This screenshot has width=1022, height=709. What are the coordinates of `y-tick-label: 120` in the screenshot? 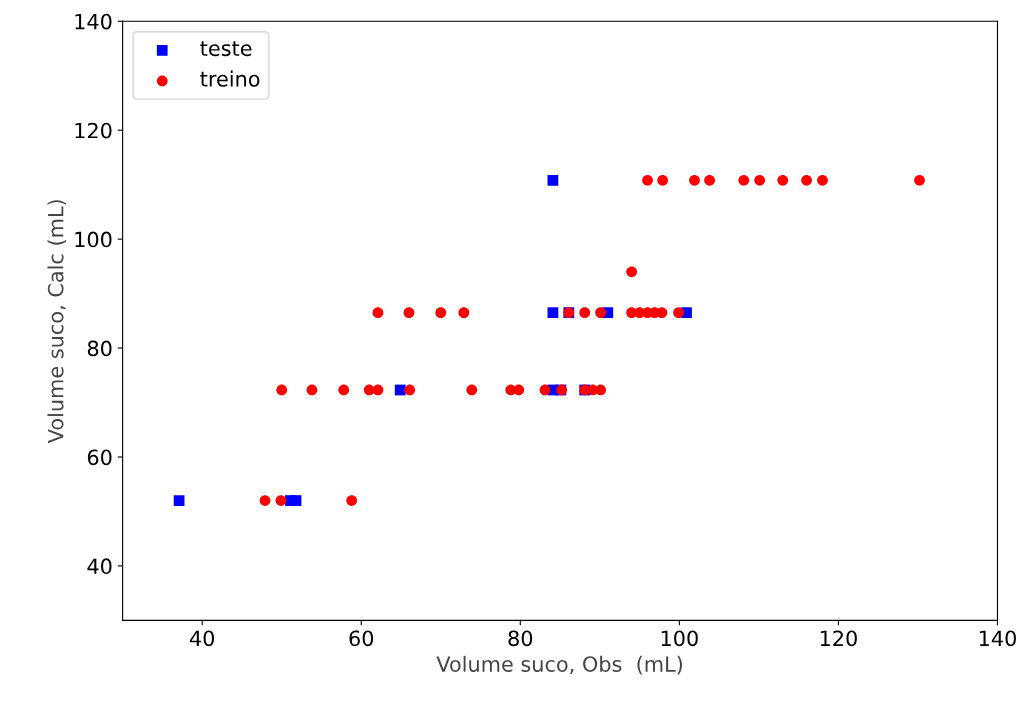 It's located at (93, 130).